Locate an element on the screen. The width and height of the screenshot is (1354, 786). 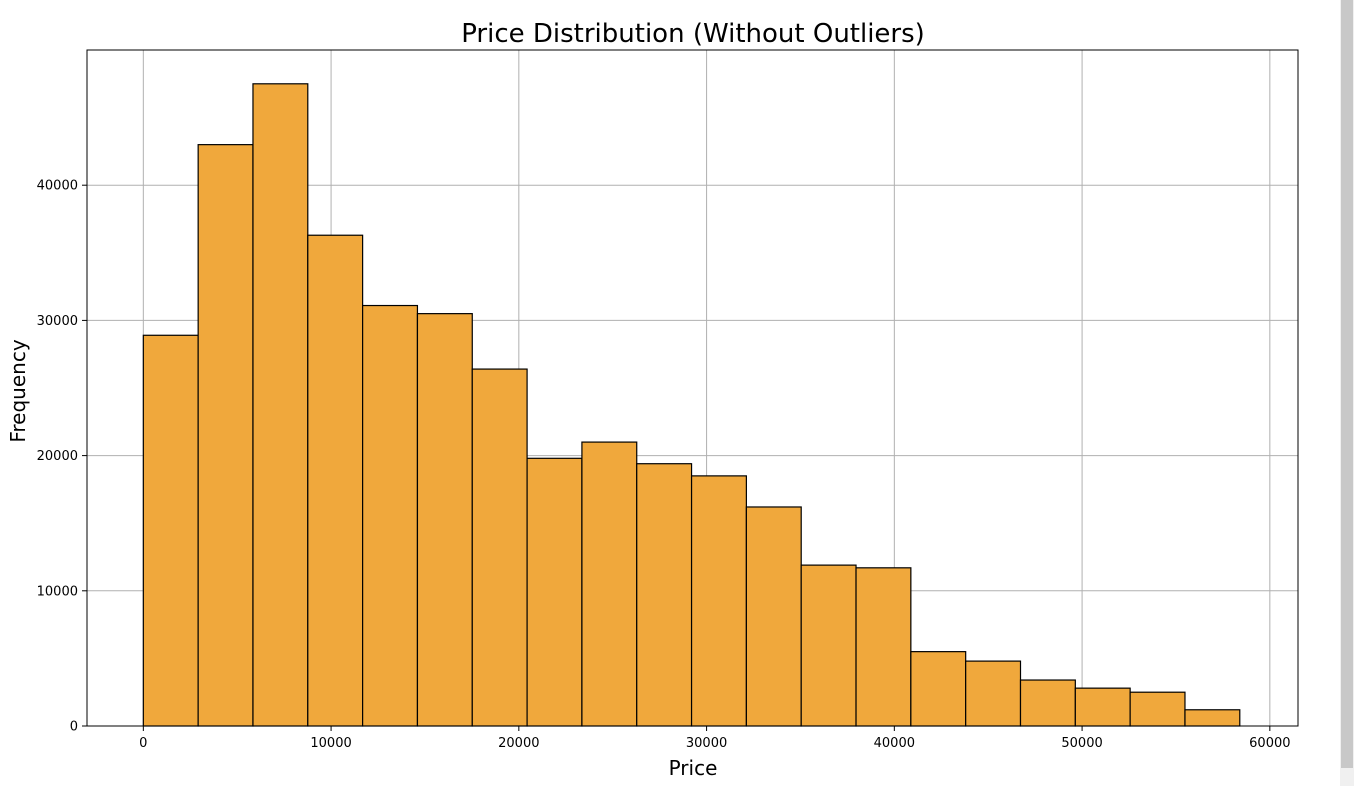
chart-title: Price Distribution (Without Outliers) is located at coordinates (693, 34).